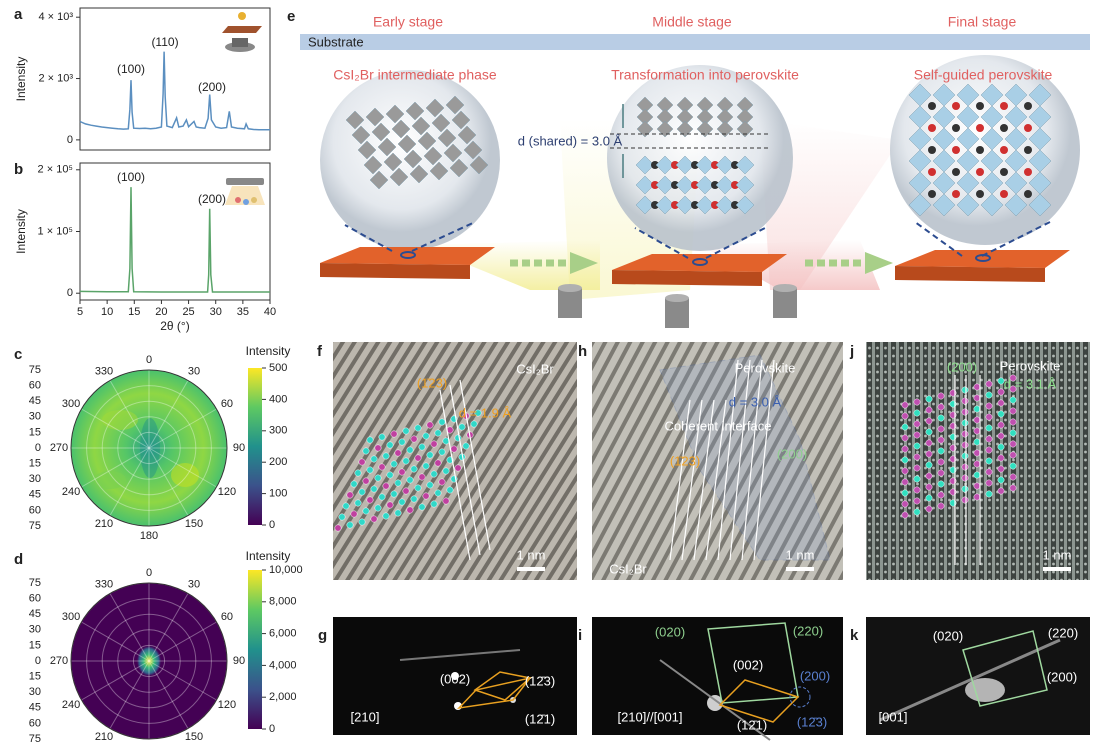 Image resolution: width=1098 pixels, height=743 pixels. Describe the element at coordinates (59, 448) in the screenshot. I see `theta-tick-label: 270` at that location.